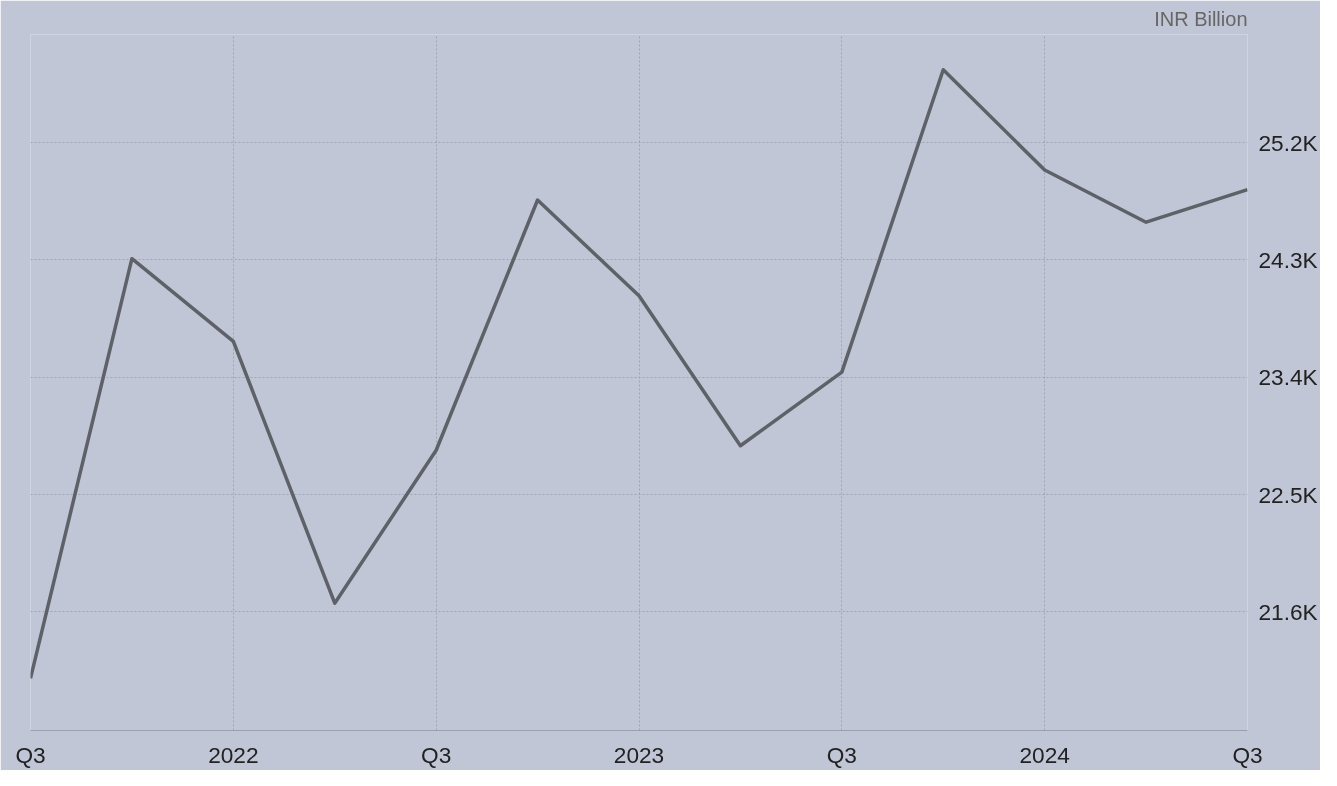 This screenshot has height=786, width=1337. Describe the element at coordinates (1288, 494) in the screenshot. I see `y-tick-label: 22.5K` at that location.